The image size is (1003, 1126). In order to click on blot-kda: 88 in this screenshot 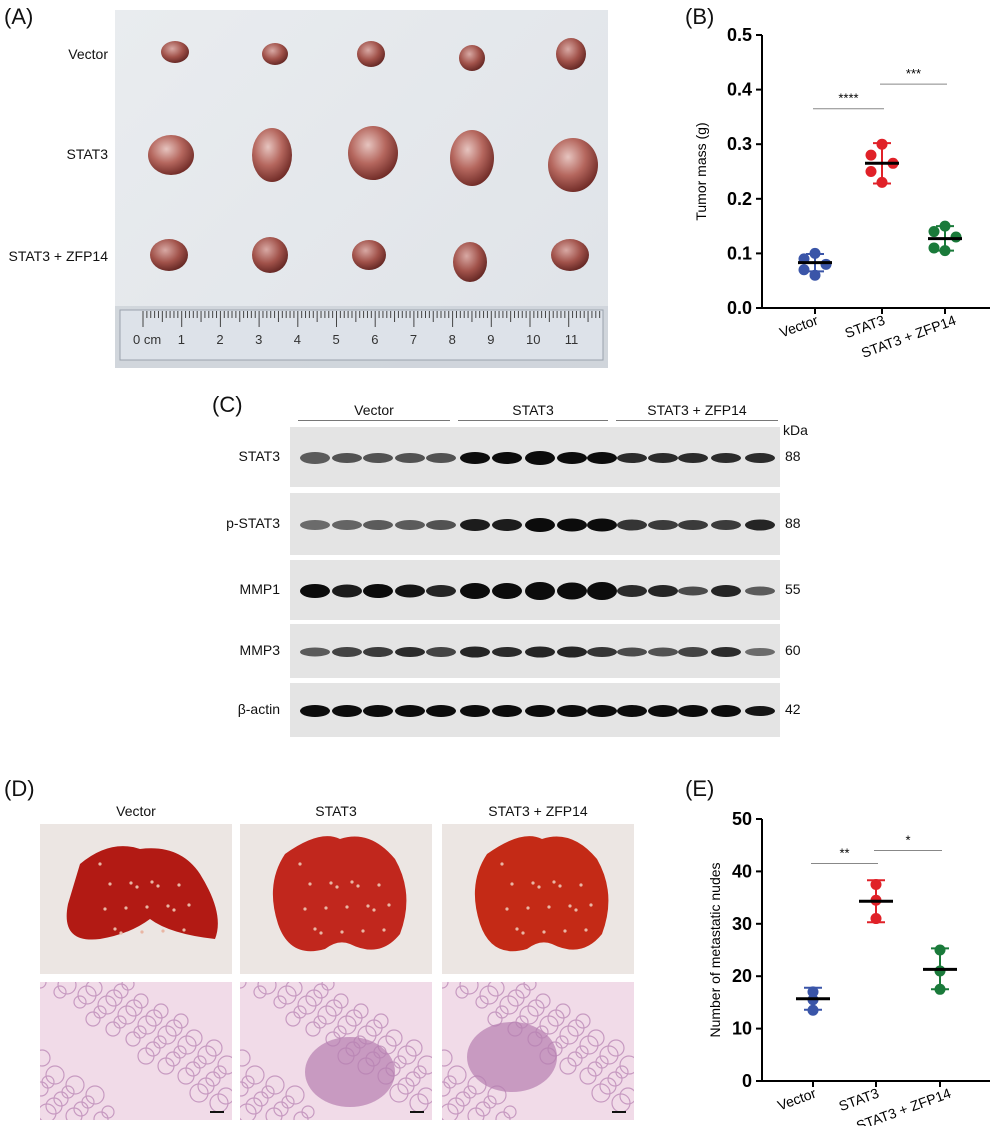, I will do `click(793, 456)`.